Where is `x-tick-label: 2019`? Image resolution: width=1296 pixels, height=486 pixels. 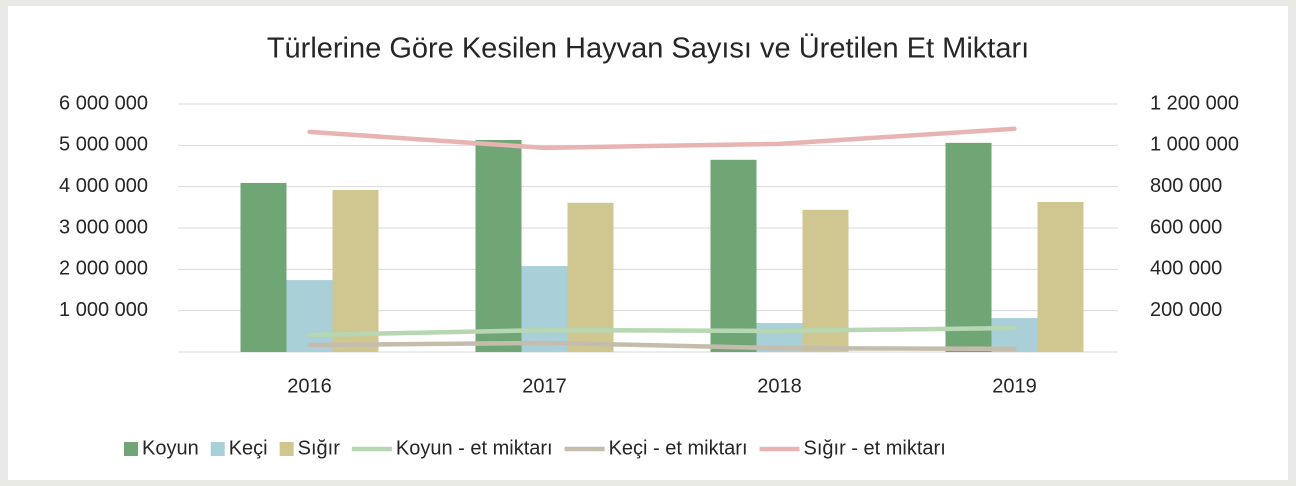
x-tick-label: 2019 is located at coordinates (1014, 386).